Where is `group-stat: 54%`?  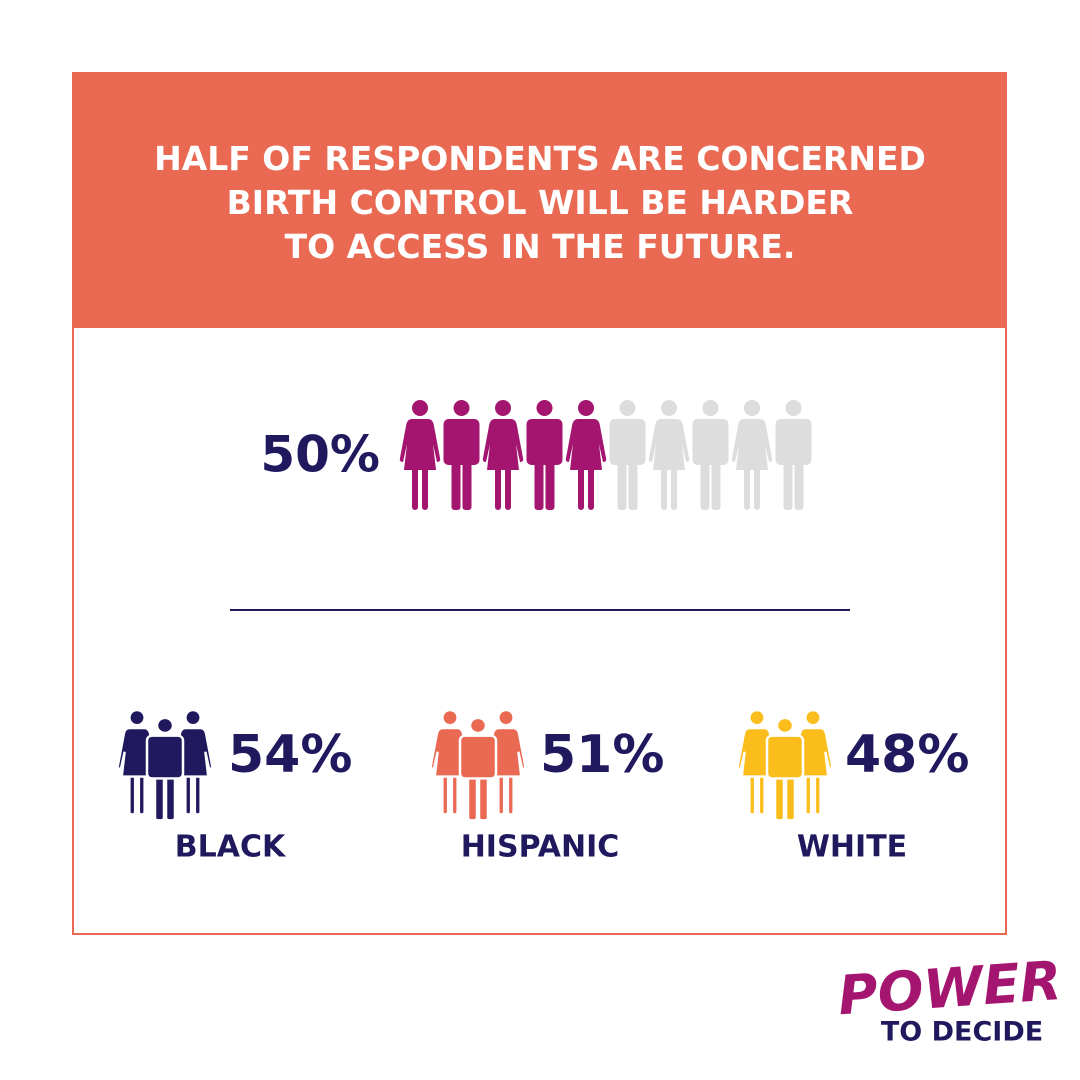
group-stat: 54% is located at coordinates (290, 755).